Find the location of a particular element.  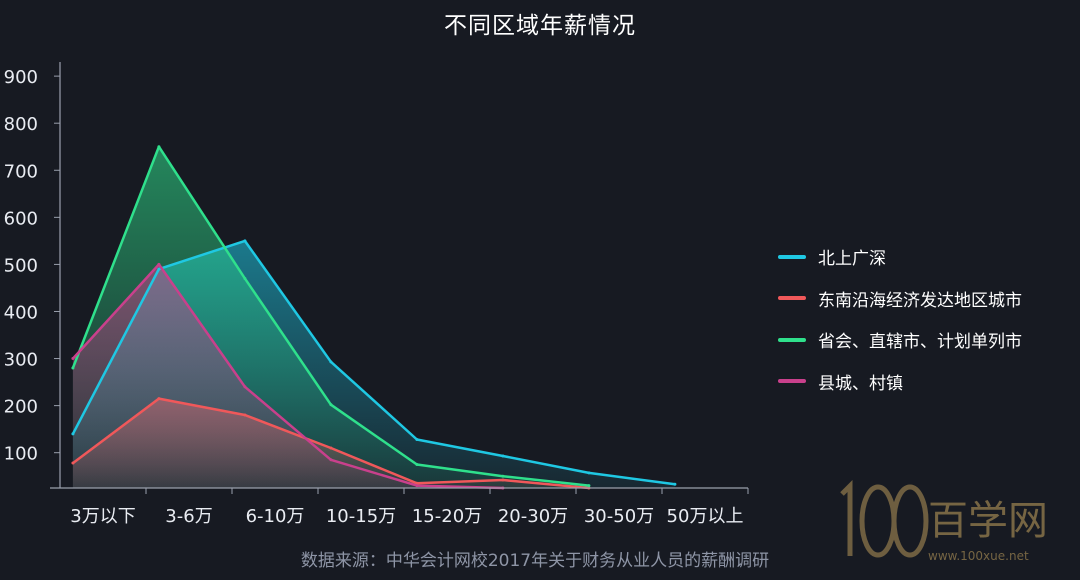

legend-item: 北上广深 is located at coordinates (928, 257).